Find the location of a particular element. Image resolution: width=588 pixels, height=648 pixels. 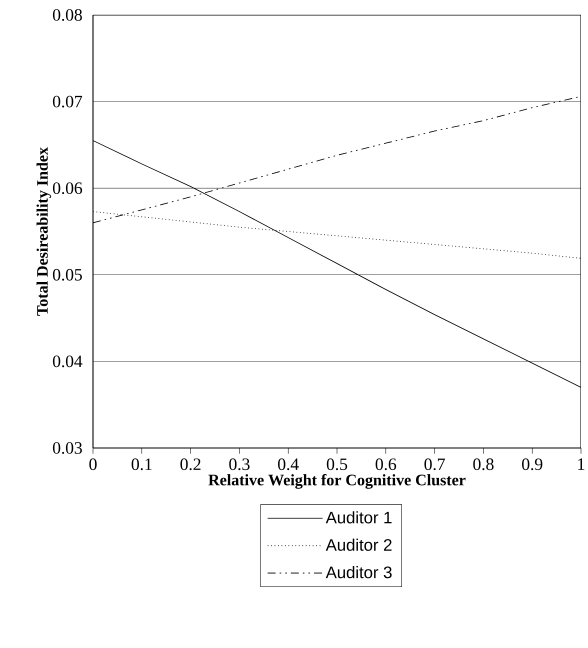

y-tick-label: 0.08 is located at coordinates (67, 15).